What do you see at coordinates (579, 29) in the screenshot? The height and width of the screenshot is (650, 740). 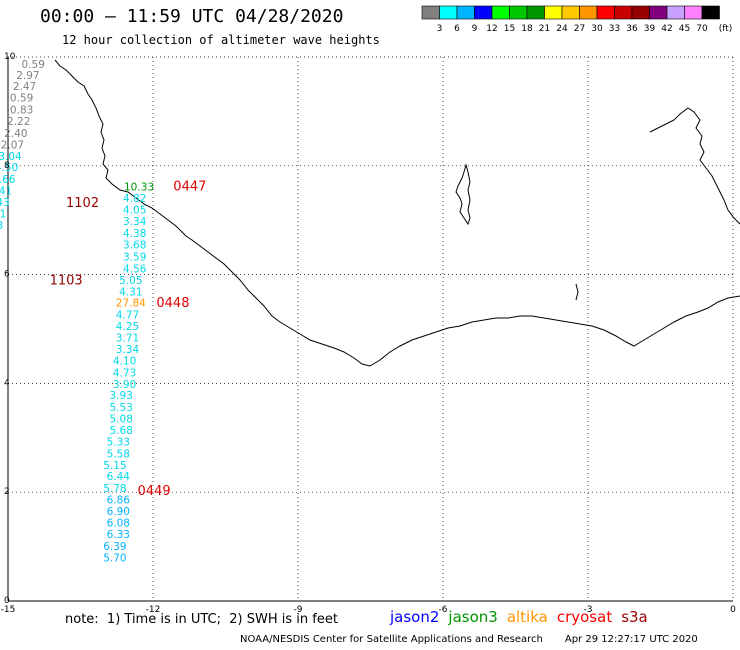 I see `scale-label: 27` at bounding box center [579, 29].